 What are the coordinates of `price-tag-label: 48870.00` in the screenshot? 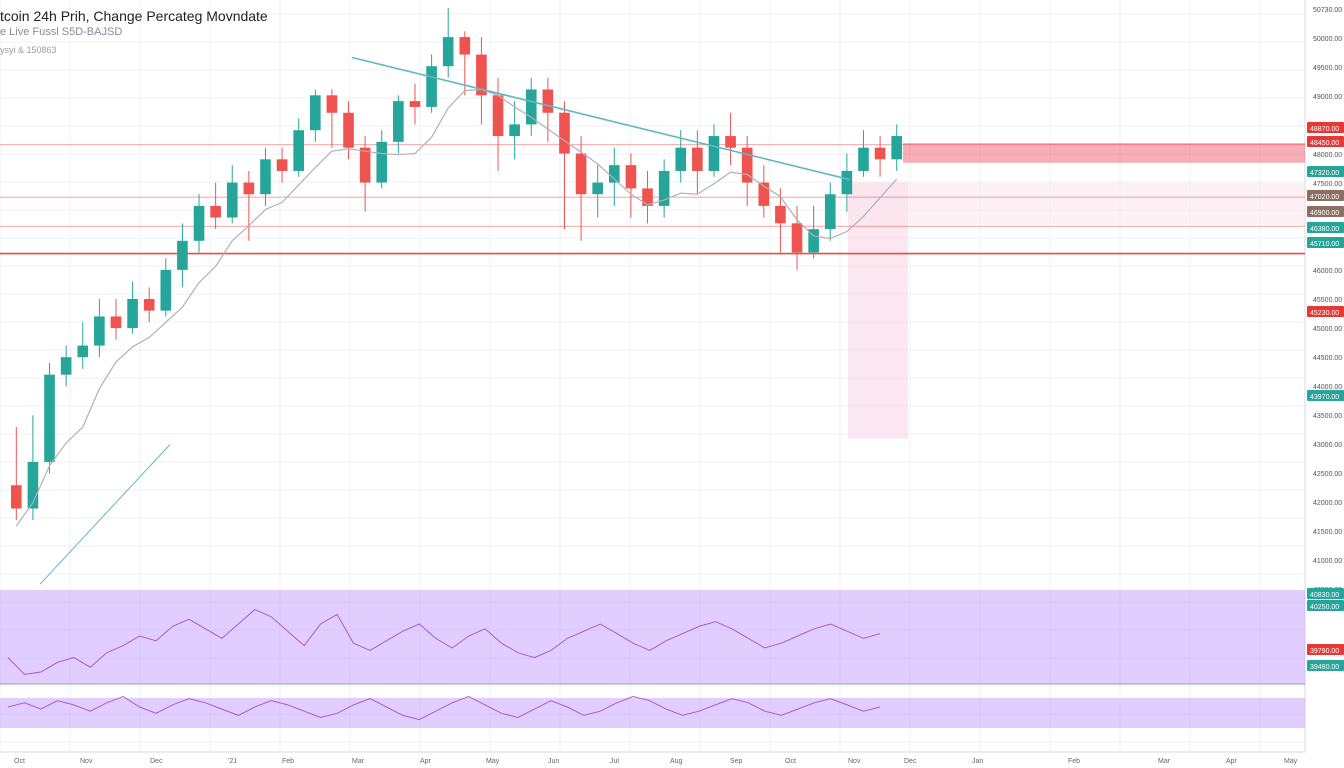 It's located at (1324, 129).